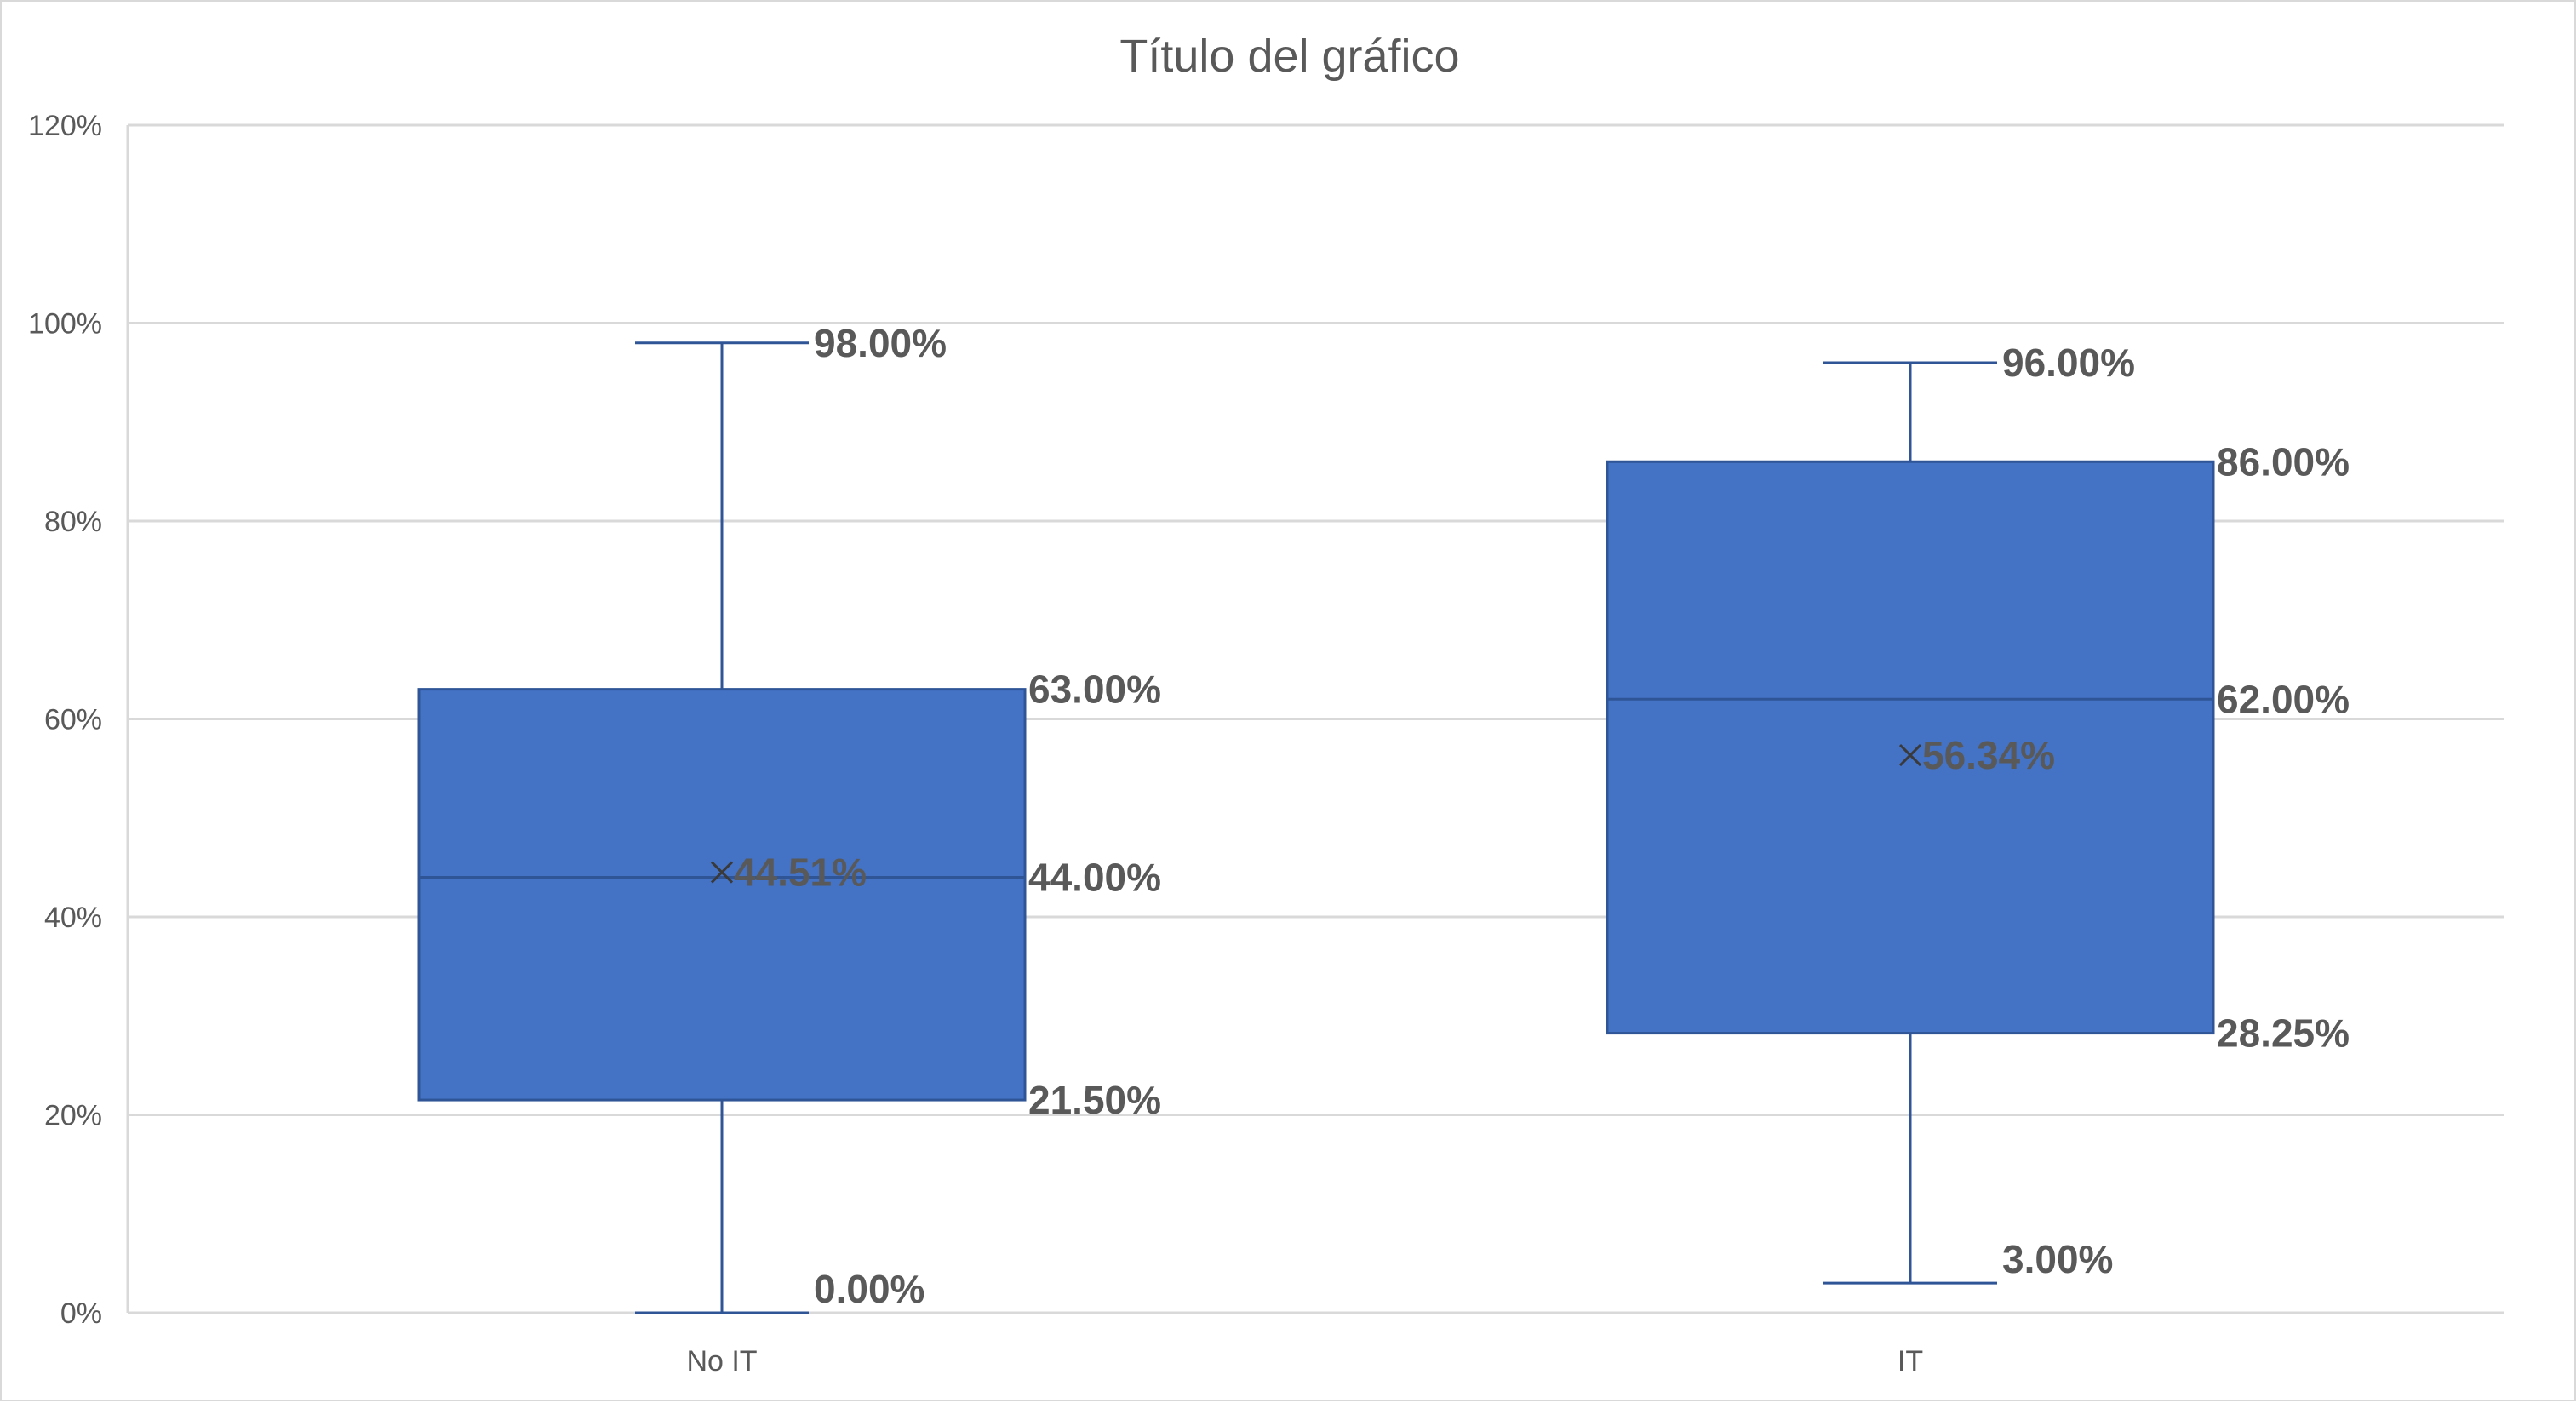 Image resolution: width=2576 pixels, height=1403 pixels. I want to click on y-tick-label: 120%, so click(65, 126).